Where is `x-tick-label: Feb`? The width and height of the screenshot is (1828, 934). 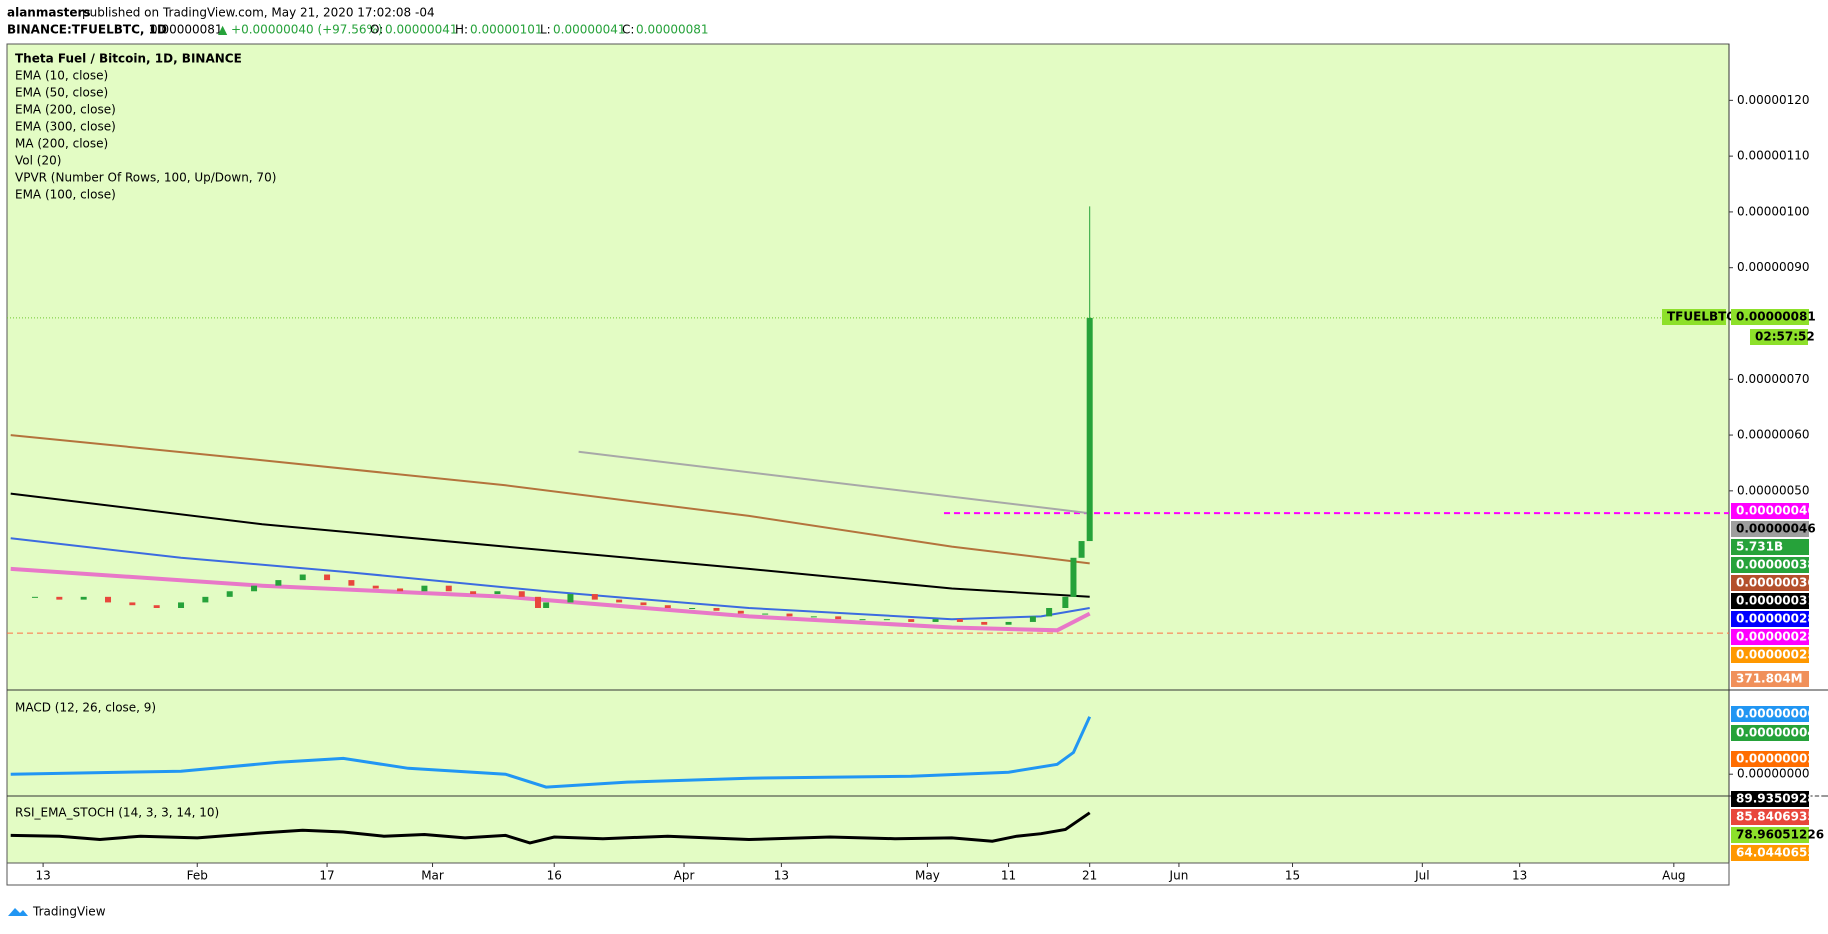
x-tick-label: Feb is located at coordinates (197, 876).